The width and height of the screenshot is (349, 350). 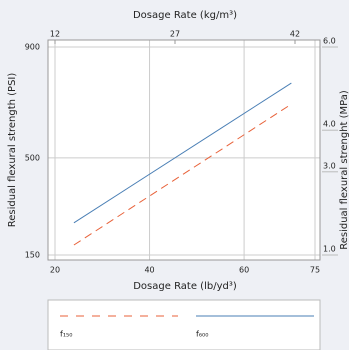 I want to click on y-tick-label: 900, so click(x=32, y=47).